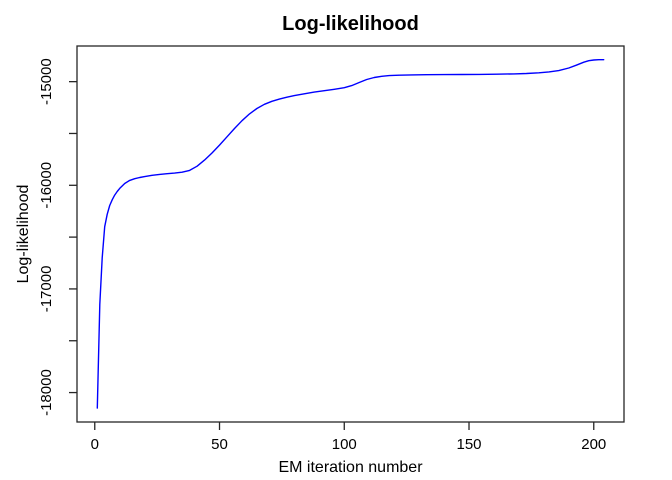 This screenshot has width=672, height=480. What do you see at coordinates (46, 289) in the screenshot?
I see `y-tick-label: -17000` at bounding box center [46, 289].